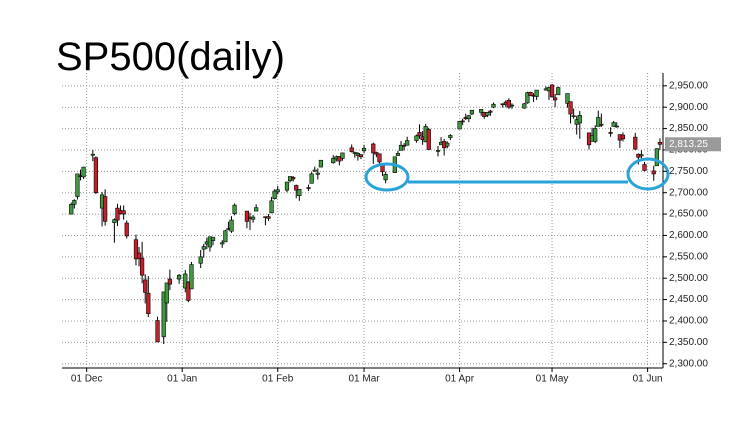  I want to click on x-tick-label: 01 Feb, so click(278, 379).